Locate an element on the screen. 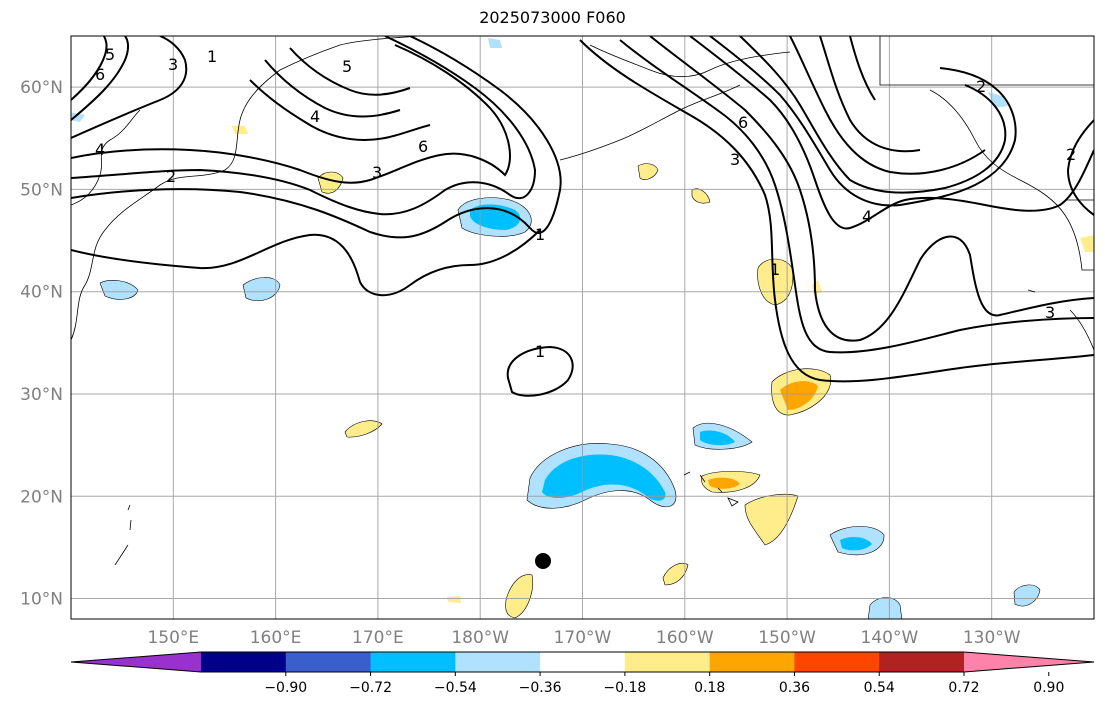 The image size is (1105, 712). latitude-label: 50°N is located at coordinates (41, 190).